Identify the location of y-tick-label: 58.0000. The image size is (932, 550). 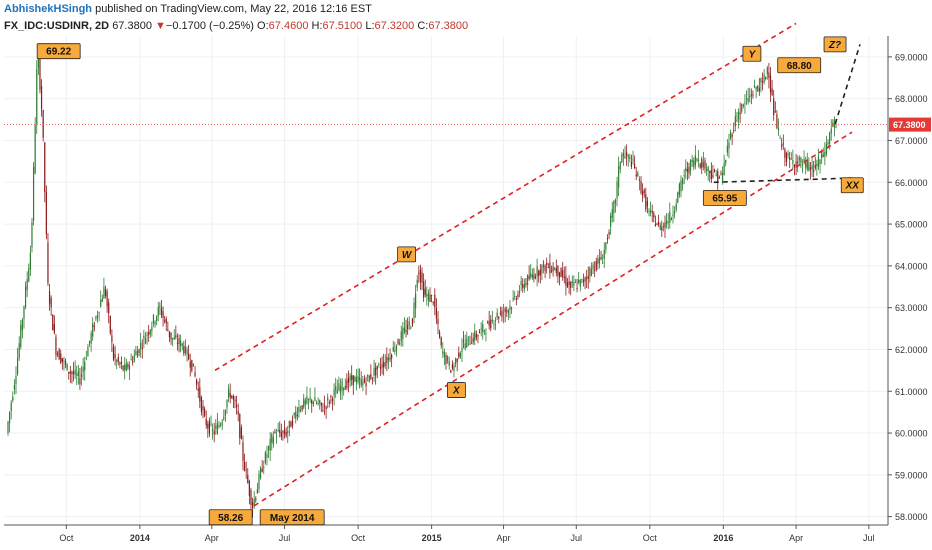
(911, 517).